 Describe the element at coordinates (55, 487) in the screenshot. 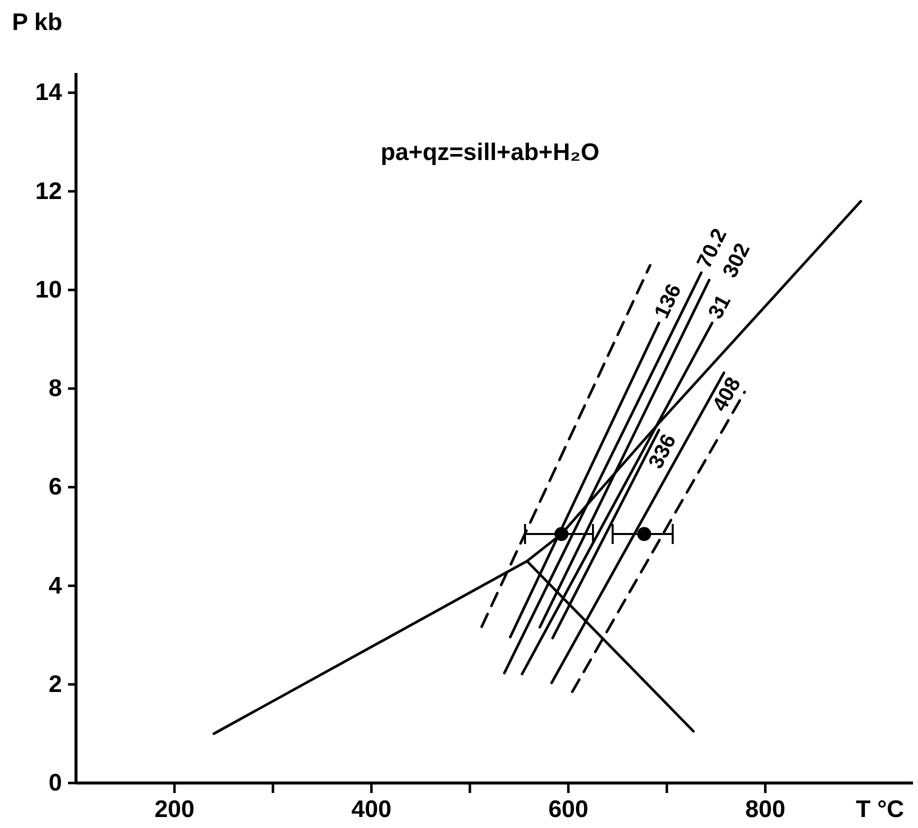

I see `y-tick-label: 6` at that location.